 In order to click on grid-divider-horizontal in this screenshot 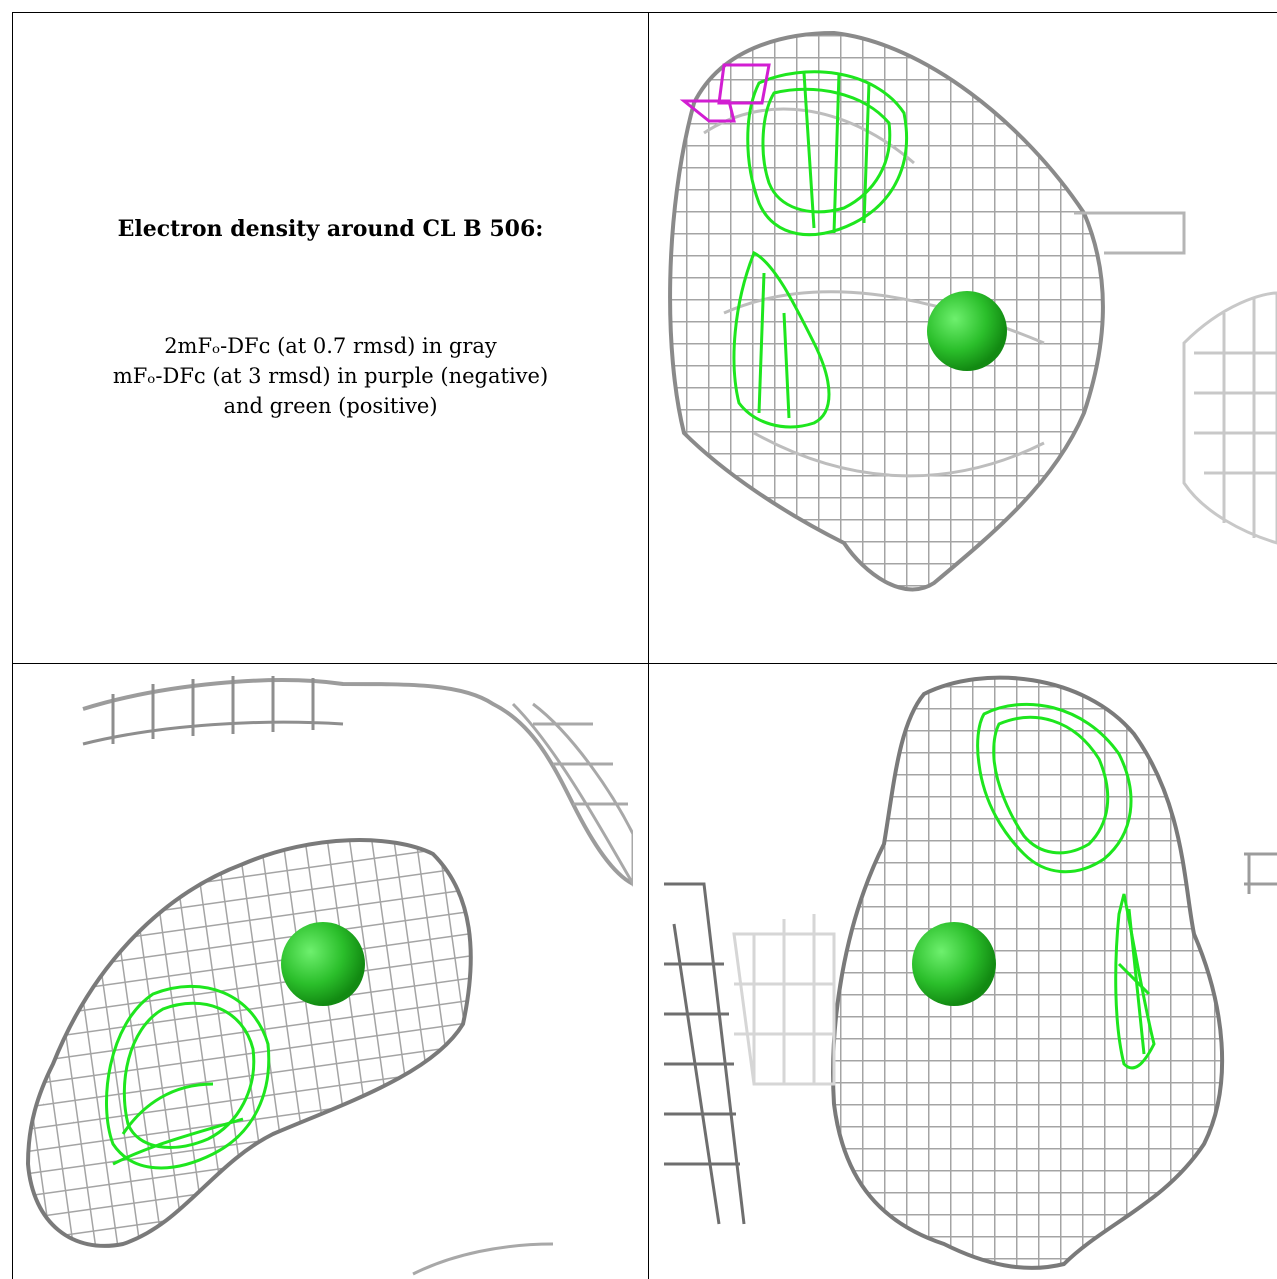, I will do `click(644, 663)`.